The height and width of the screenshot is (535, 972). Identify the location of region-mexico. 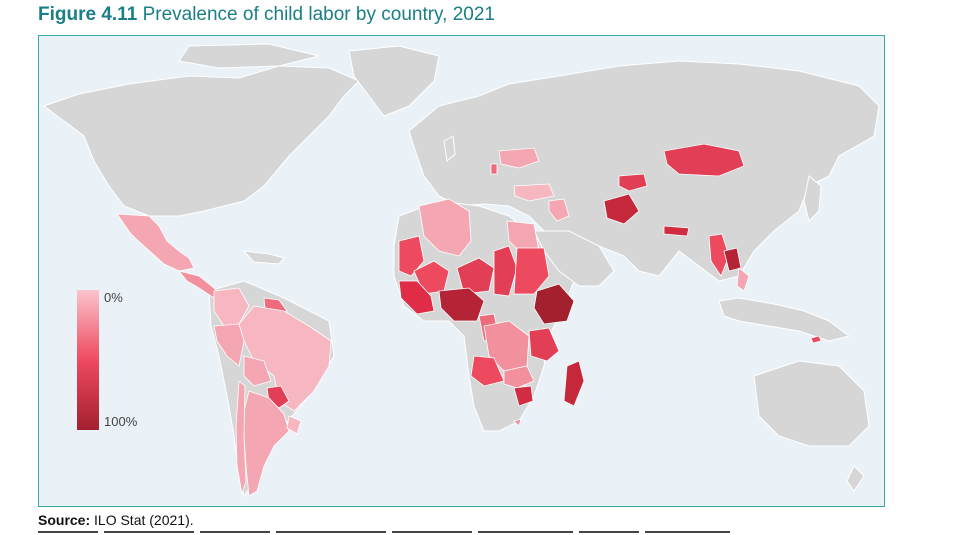
(155, 242).